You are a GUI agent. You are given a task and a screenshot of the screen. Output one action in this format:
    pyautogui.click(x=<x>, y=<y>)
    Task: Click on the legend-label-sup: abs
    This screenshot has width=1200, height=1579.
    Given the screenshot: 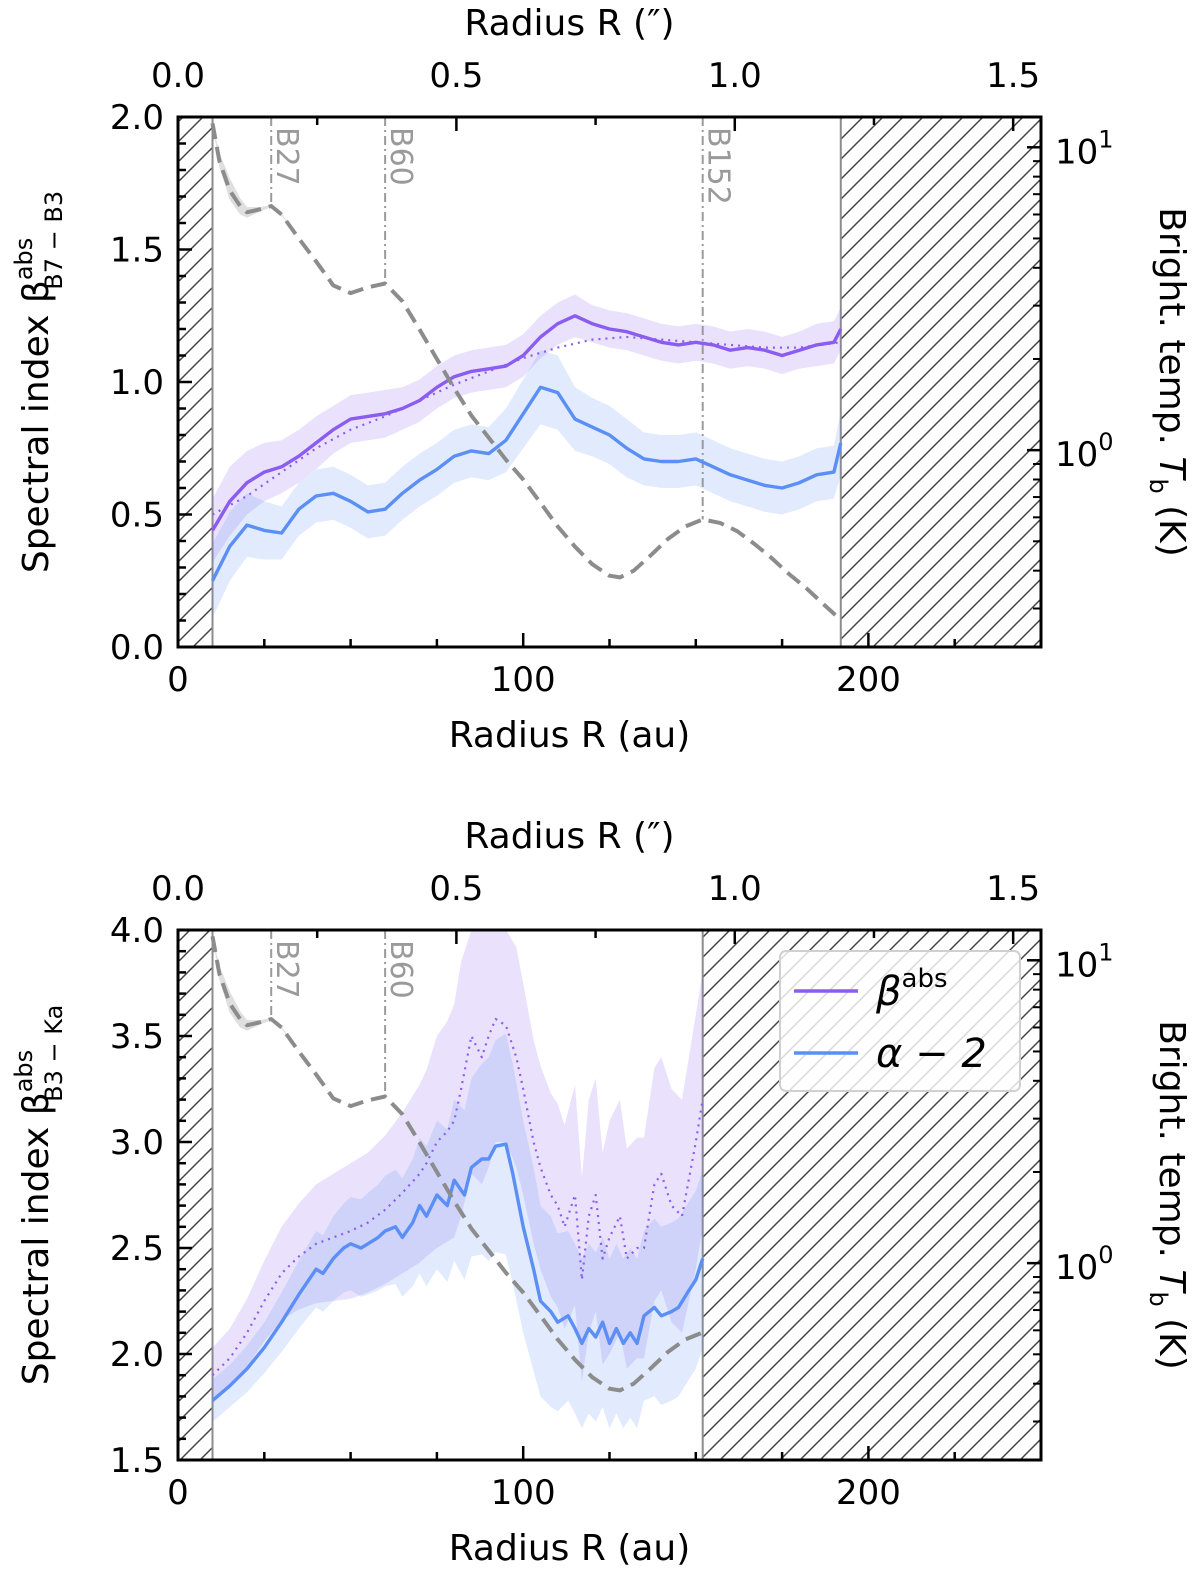 What is the action you would take?
    pyautogui.click(x=925, y=979)
    